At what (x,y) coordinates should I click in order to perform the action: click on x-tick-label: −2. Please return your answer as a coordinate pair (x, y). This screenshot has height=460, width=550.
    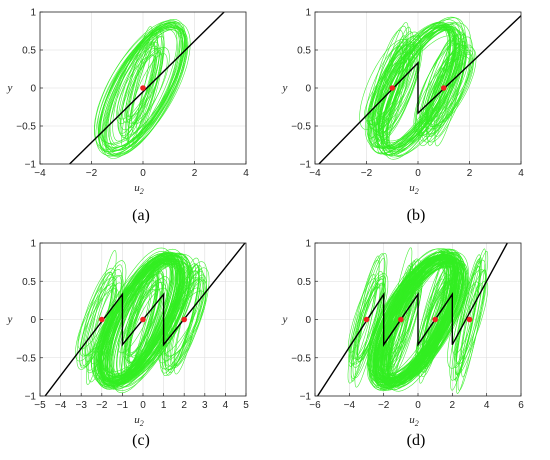
    Looking at the image, I should click on (102, 405).